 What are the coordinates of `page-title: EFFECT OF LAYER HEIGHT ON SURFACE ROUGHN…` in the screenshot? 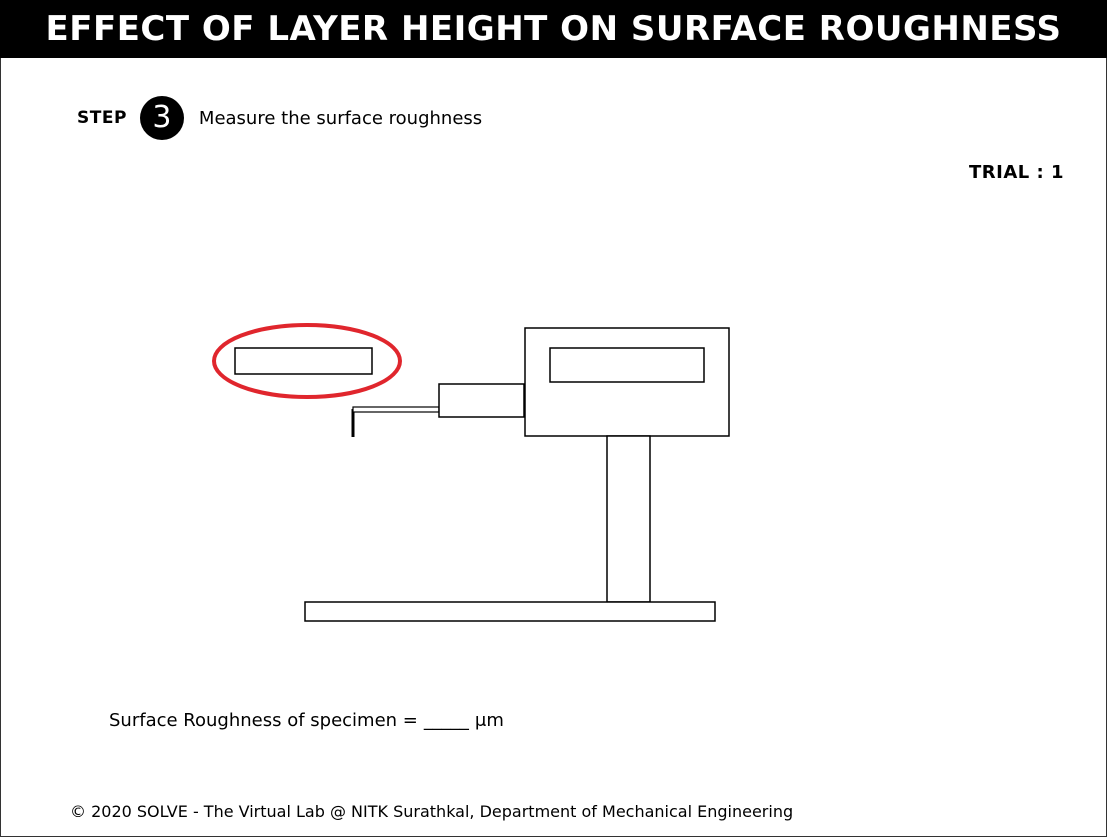 It's located at (553, 29).